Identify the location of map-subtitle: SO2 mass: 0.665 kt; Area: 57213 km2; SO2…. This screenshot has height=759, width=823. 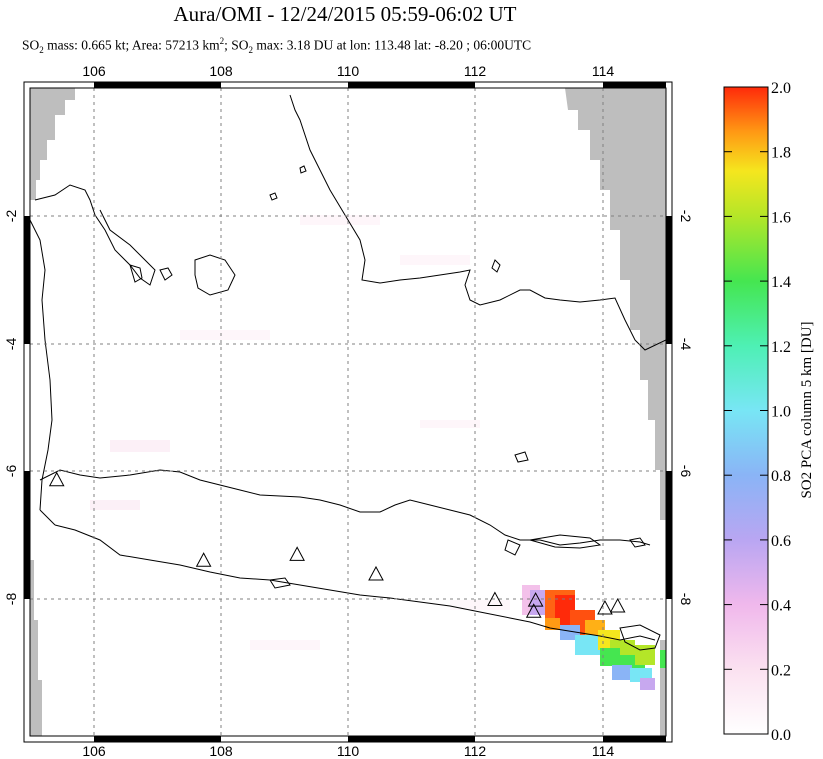
(277, 46).